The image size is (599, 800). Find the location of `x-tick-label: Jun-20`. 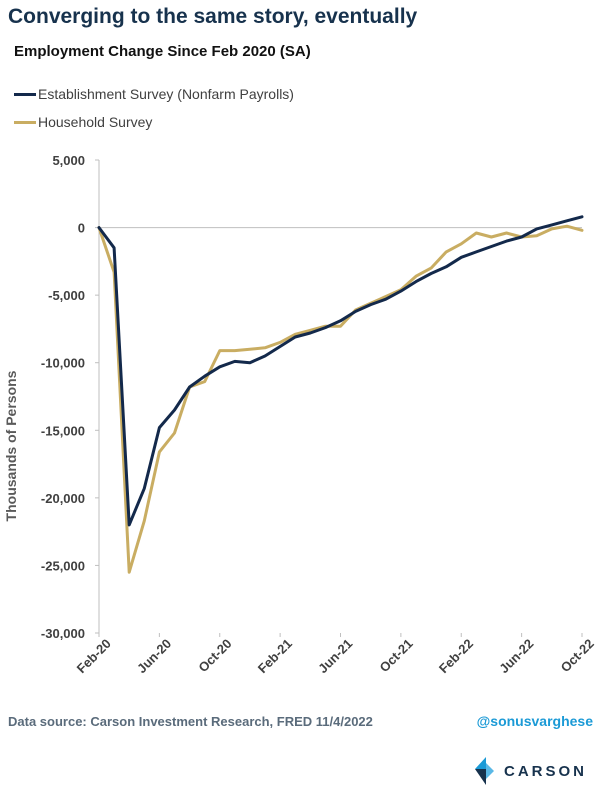

x-tick-label: Jun-20 is located at coordinates (154, 656).